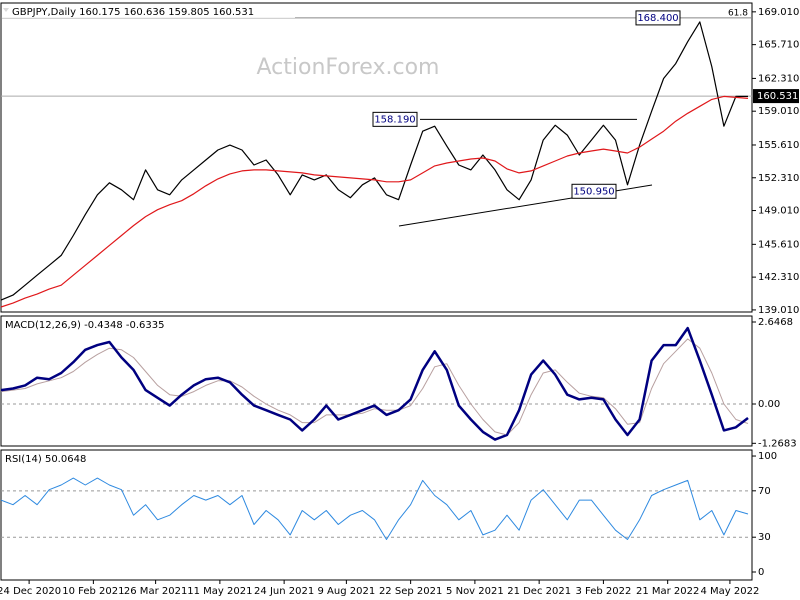 The width and height of the screenshot is (800, 600). I want to click on level-label: 168.400, so click(657, 18).